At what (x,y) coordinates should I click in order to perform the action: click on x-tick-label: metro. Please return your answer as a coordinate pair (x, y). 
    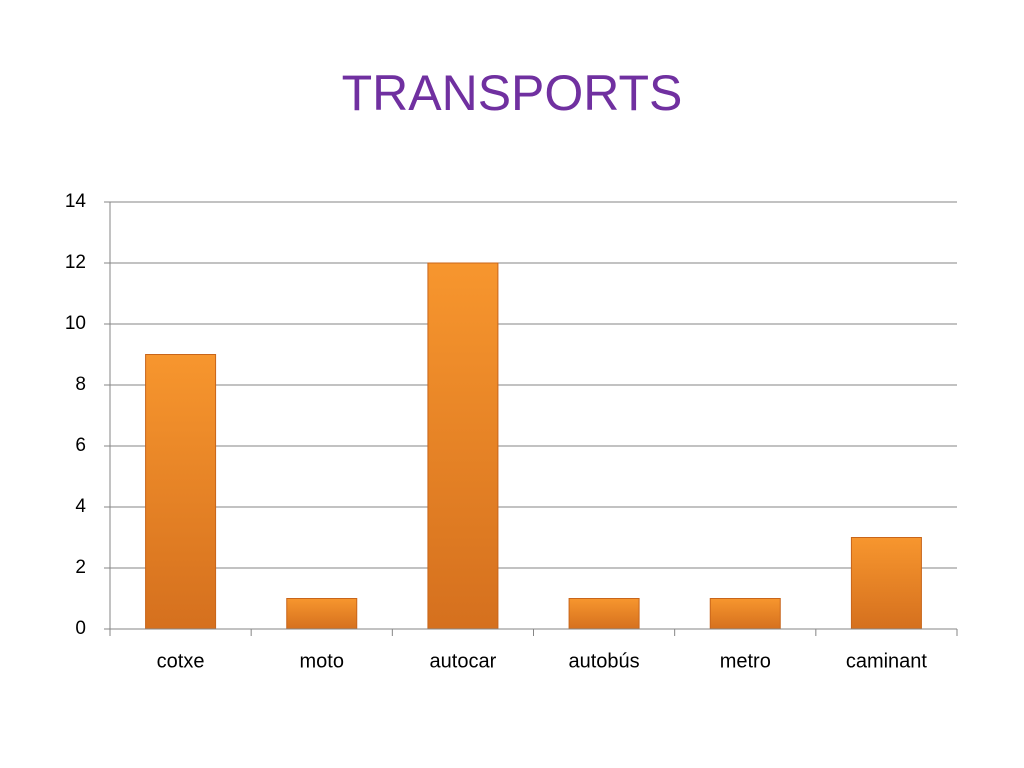
    Looking at the image, I should click on (745, 661).